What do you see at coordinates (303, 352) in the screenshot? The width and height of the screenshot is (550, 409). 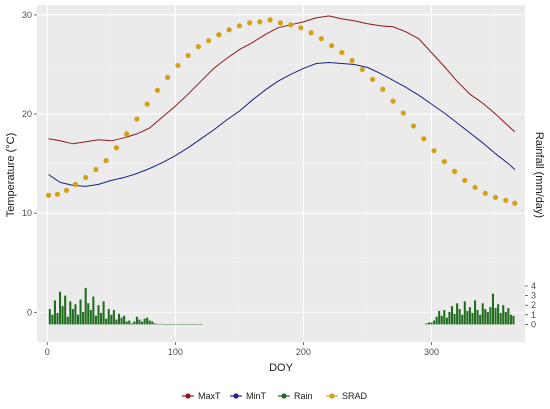 I see `x-tick-label: 200` at bounding box center [303, 352].